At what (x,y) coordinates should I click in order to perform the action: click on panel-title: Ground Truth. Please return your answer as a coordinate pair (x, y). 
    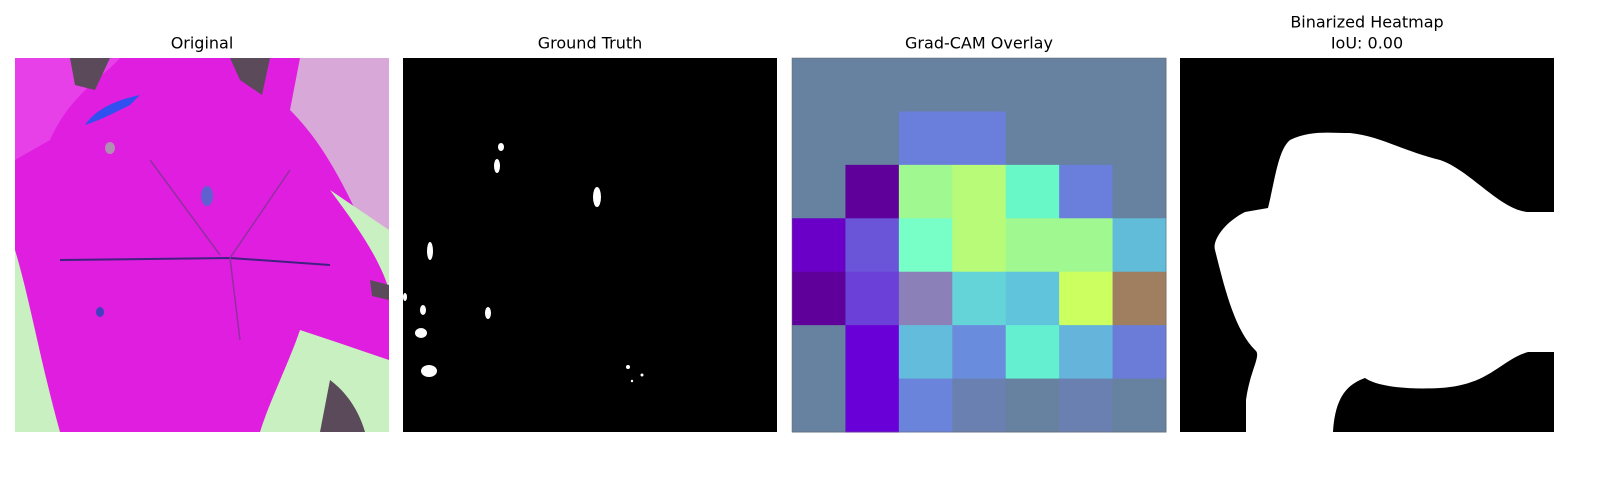
    Looking at the image, I should click on (590, 43).